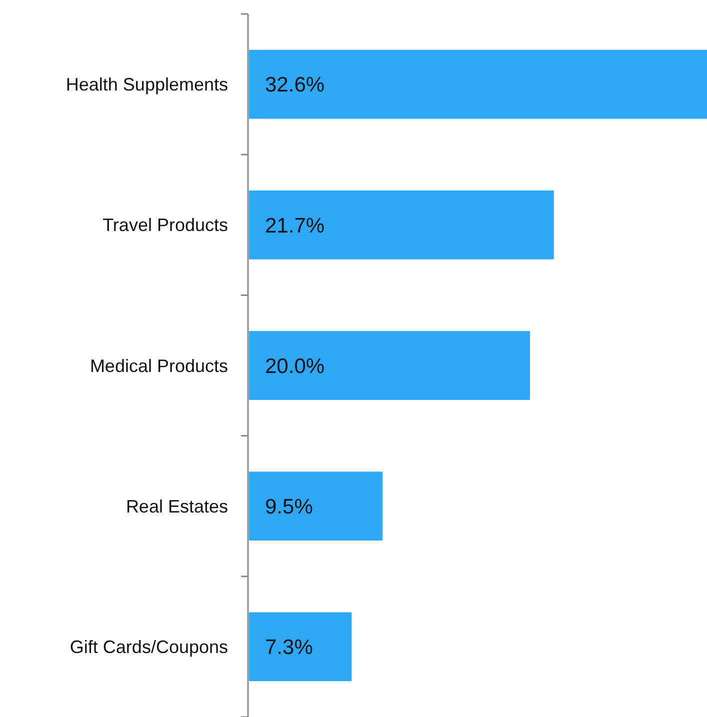 The height and width of the screenshot is (717, 707). I want to click on data-label: 21.7%, so click(295, 226).